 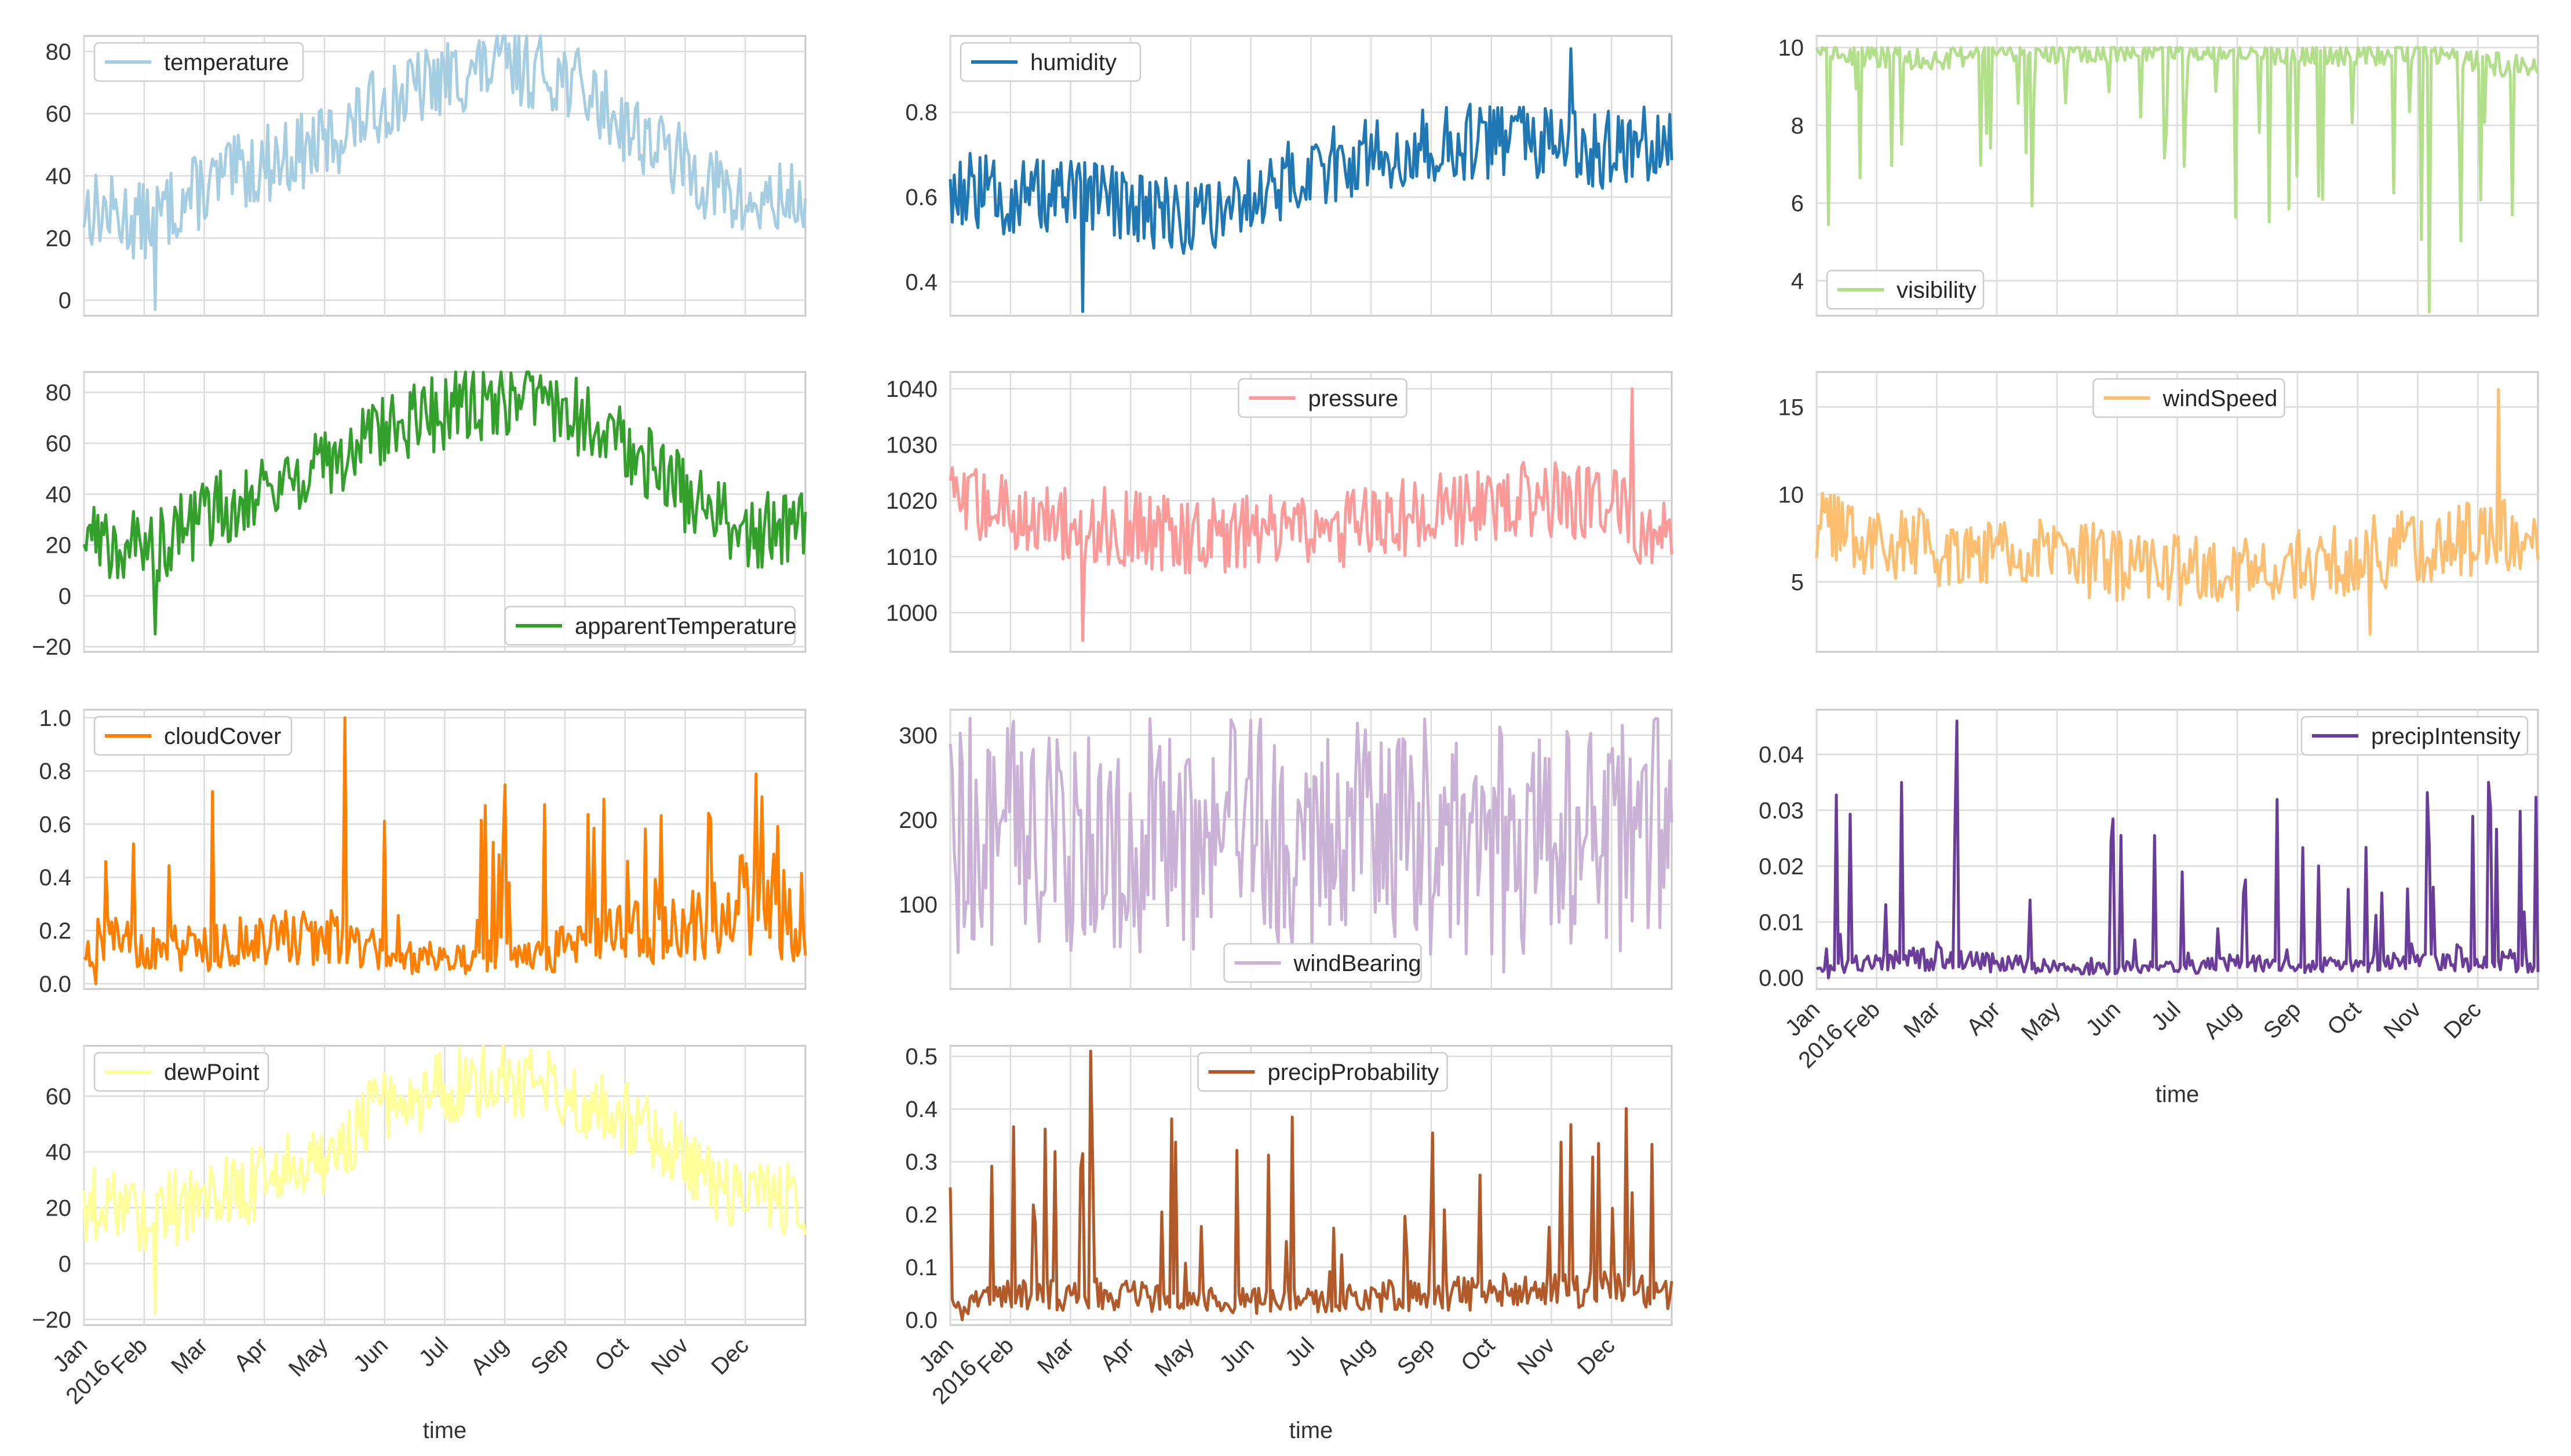 I want to click on series-line-precipIntensity, so click(x=2177, y=849).